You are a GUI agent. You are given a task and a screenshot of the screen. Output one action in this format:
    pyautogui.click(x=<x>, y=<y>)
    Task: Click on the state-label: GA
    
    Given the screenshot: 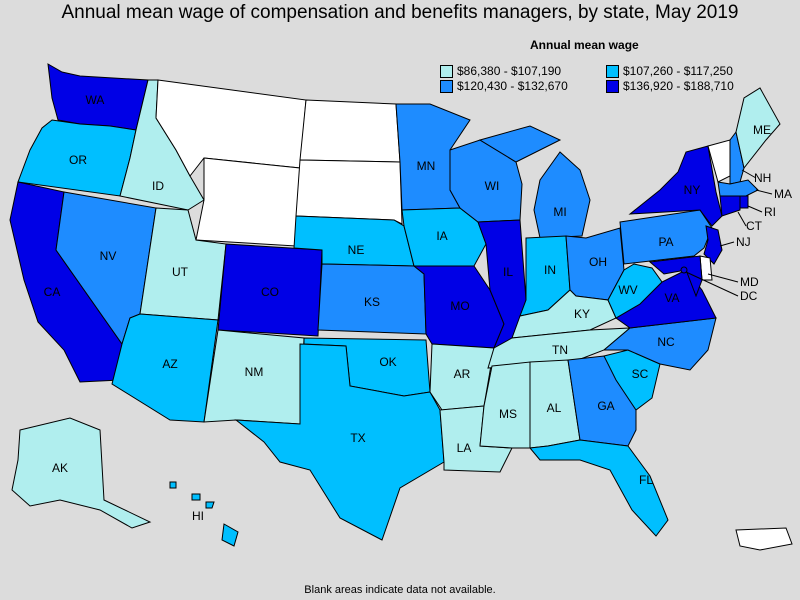 What is the action you would take?
    pyautogui.click(x=605, y=406)
    